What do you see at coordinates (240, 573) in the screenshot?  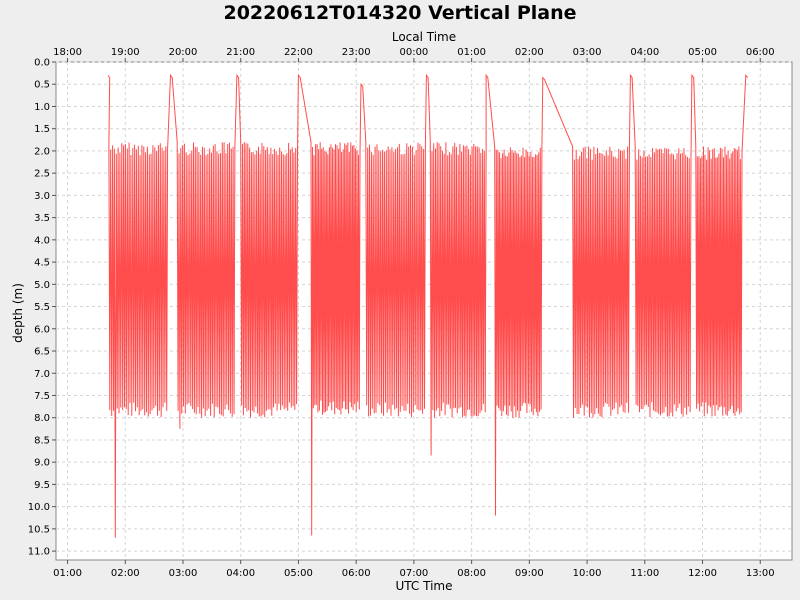 I see `x-tick-label: 04:00` at bounding box center [240, 573].